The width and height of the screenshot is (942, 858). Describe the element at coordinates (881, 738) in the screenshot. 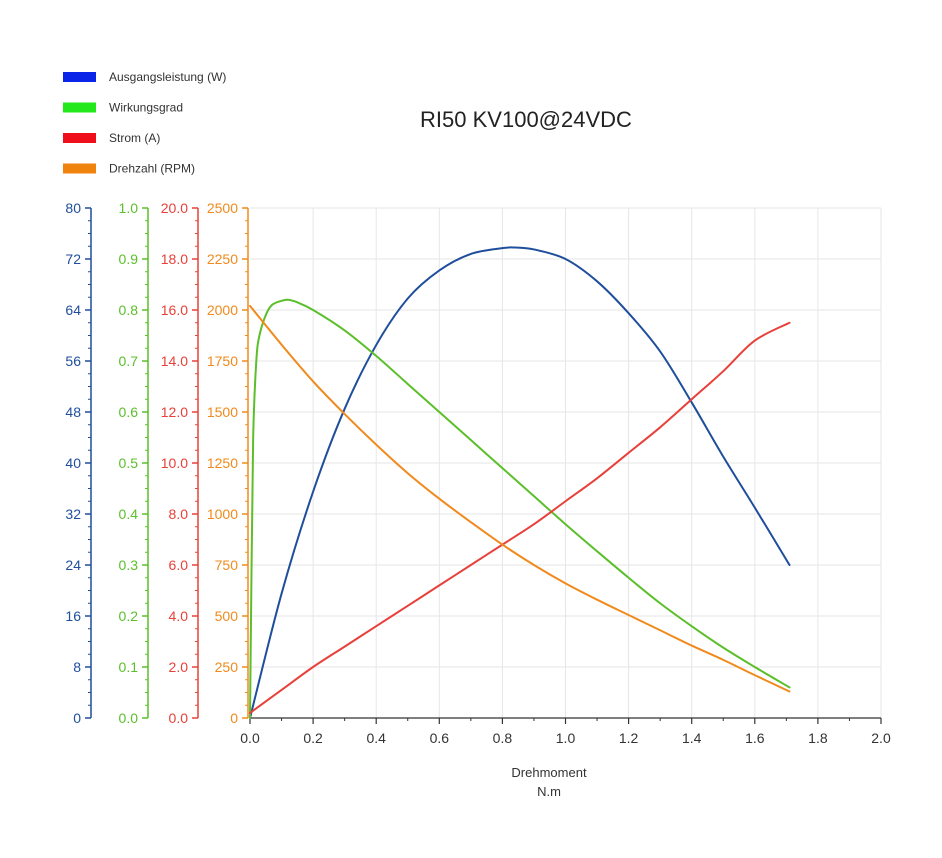

I see `x-tick-label: 2.0` at that location.